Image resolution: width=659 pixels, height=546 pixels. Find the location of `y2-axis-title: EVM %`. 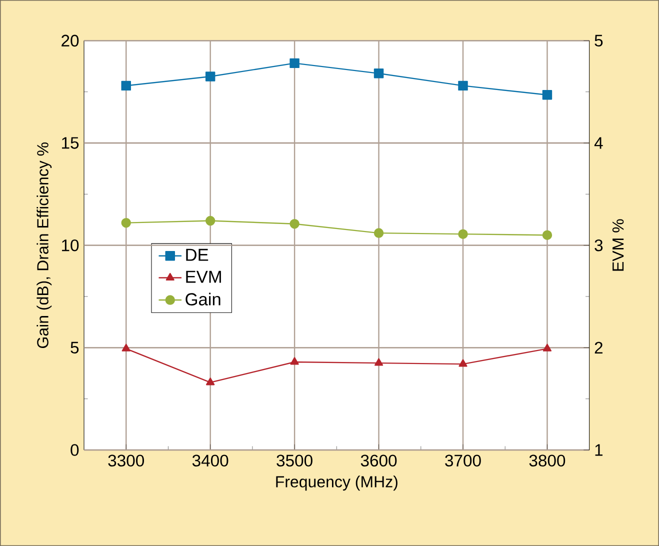

y2-axis-title: EVM % is located at coordinates (618, 245).